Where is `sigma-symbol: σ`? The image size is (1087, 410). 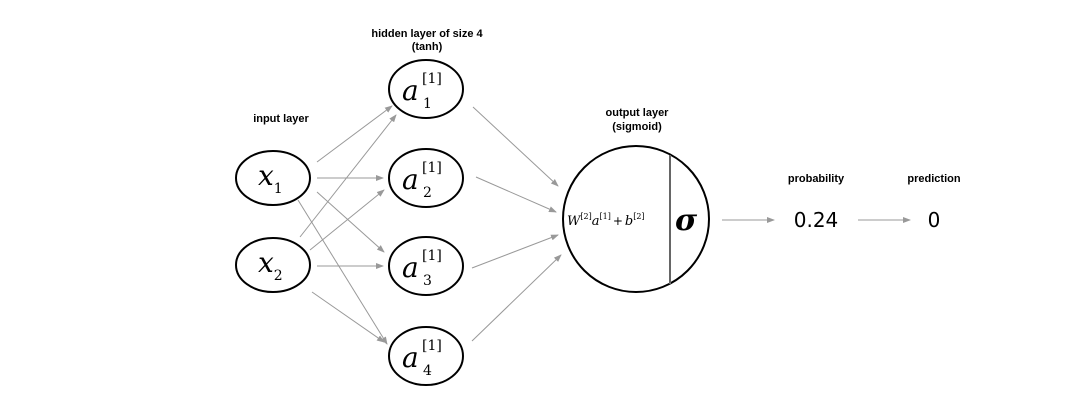 sigma-symbol: σ is located at coordinates (686, 220).